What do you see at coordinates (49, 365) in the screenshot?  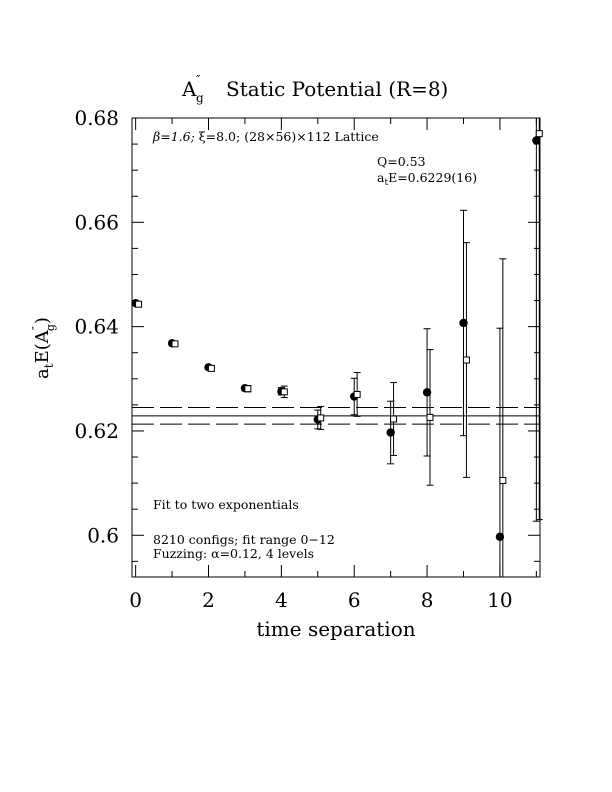 I see `ylabel-t: t` at bounding box center [49, 365].